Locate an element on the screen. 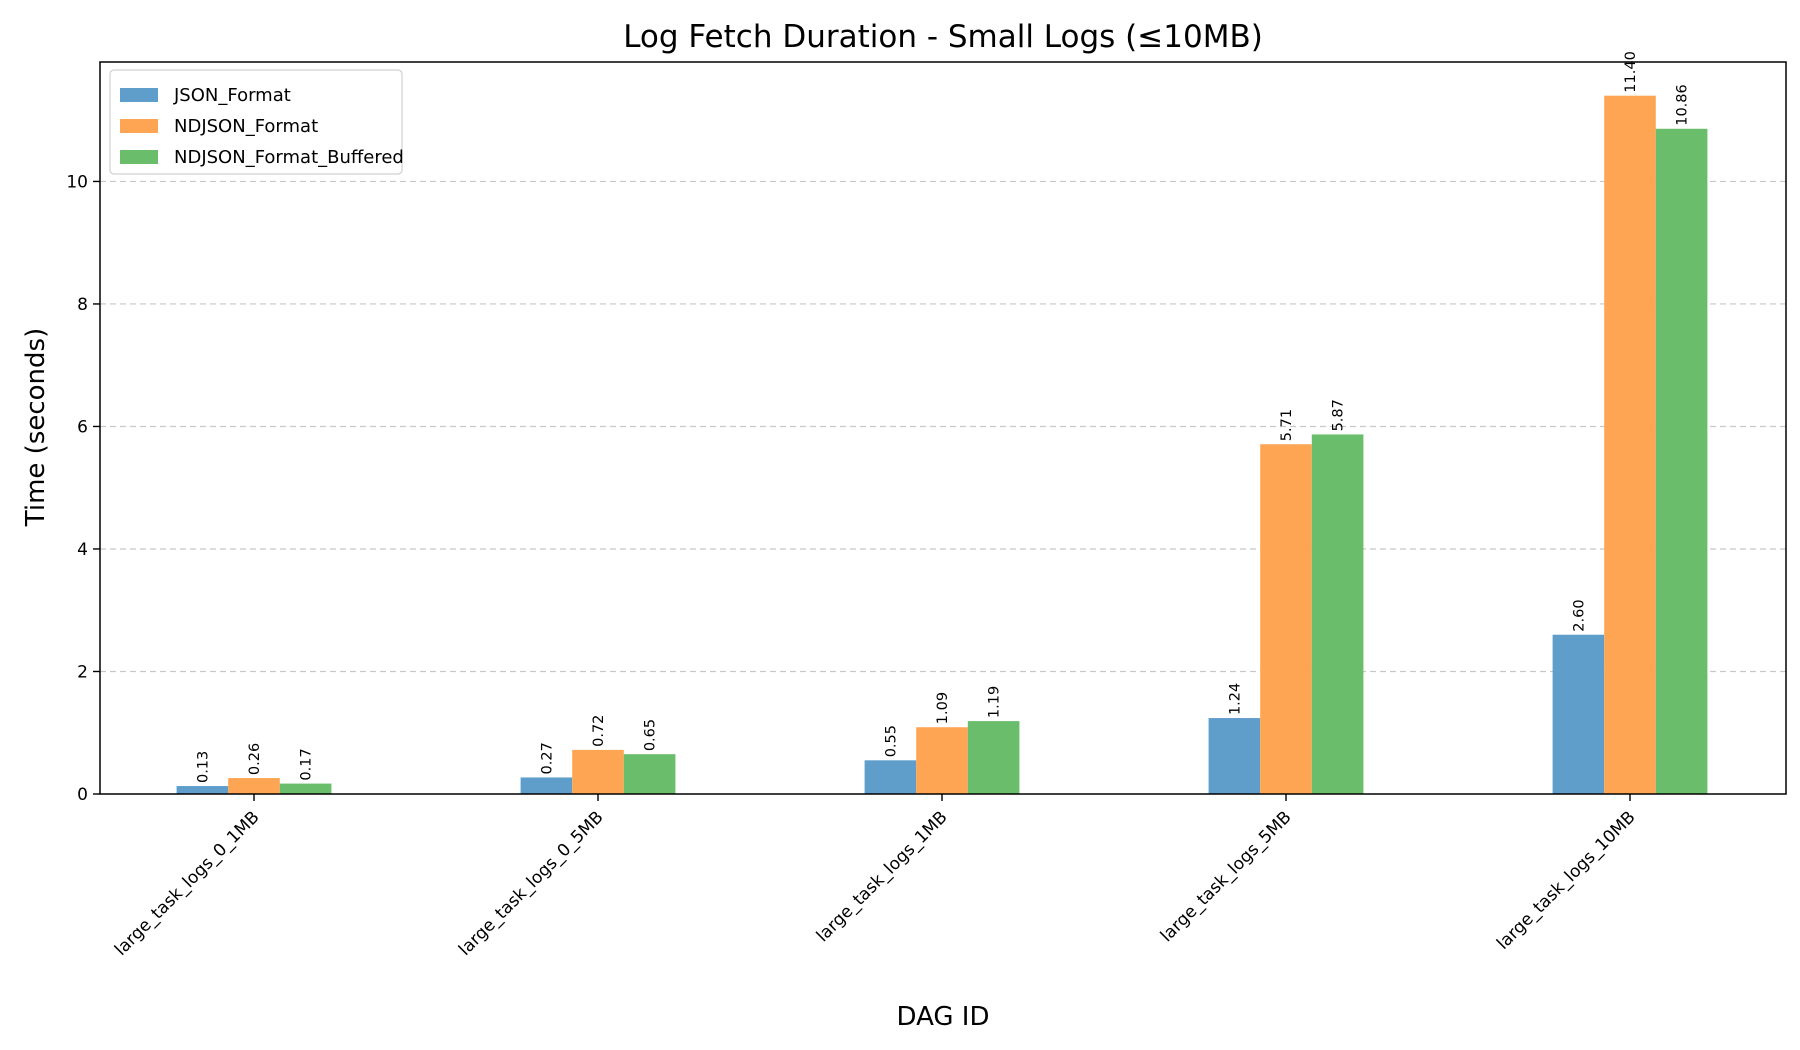 This screenshot has height=1050, width=1800. legend-box is located at coordinates (256, 122).